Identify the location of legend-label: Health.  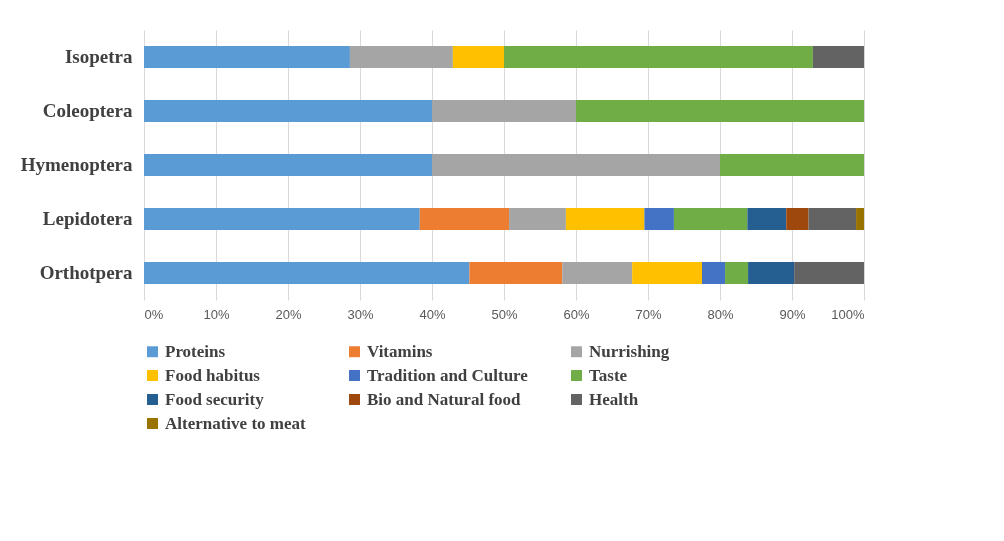
(614, 399).